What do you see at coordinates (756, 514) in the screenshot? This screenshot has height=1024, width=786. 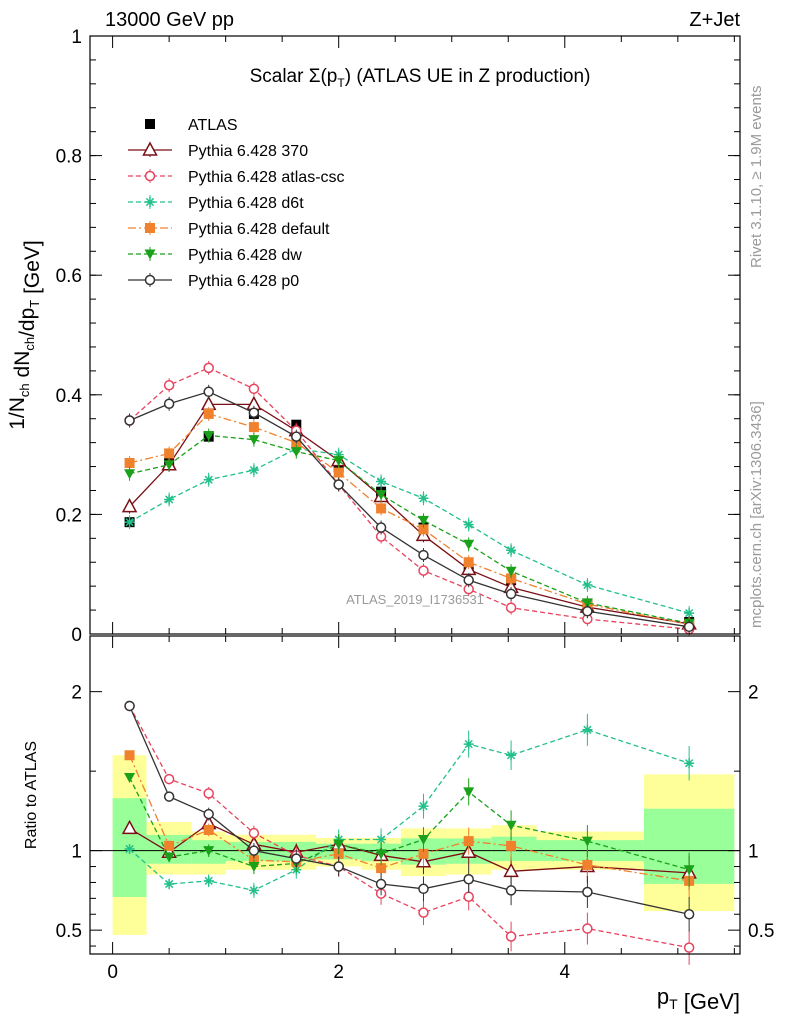 I see `side-label-mcplots: mcplots.cern.ch [arXiv:1306.3436]` at bounding box center [756, 514].